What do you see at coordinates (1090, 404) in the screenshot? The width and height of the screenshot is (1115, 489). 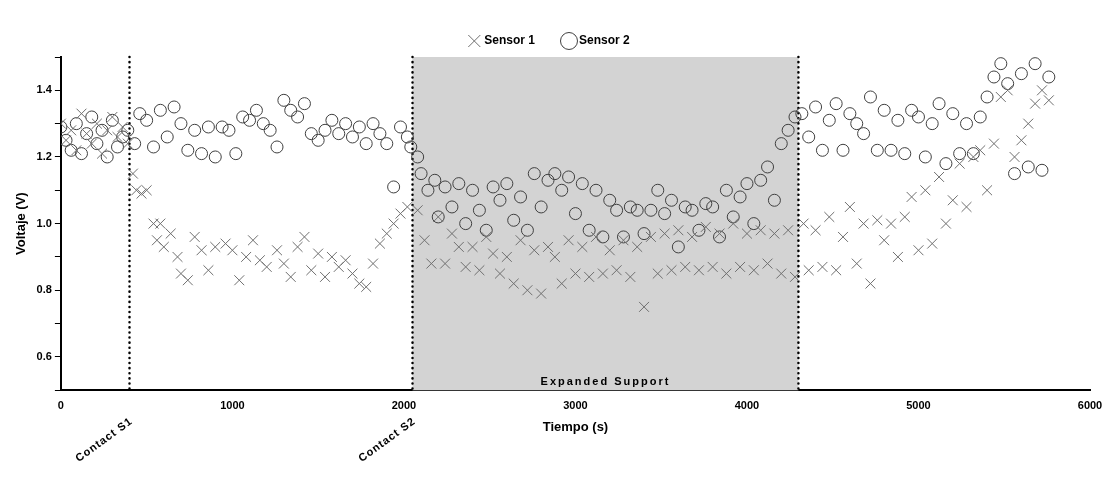 I see `x-tick-label: 6000` at bounding box center [1090, 404].